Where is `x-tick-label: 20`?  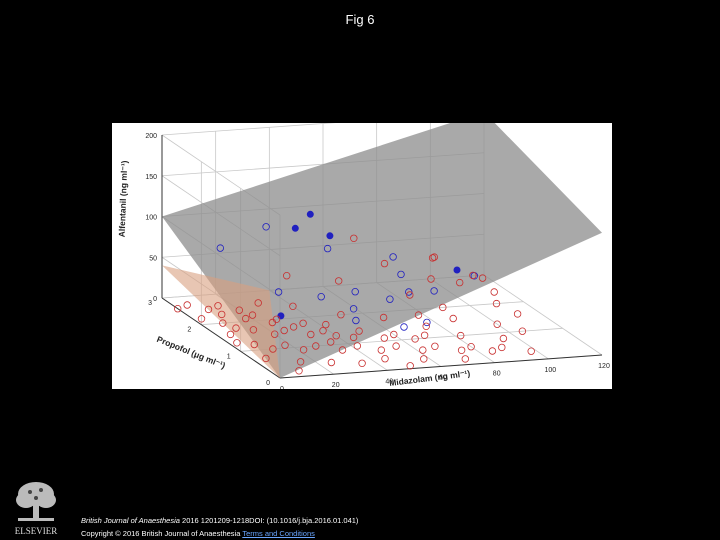
x-tick-label: 20 is located at coordinates (336, 385).